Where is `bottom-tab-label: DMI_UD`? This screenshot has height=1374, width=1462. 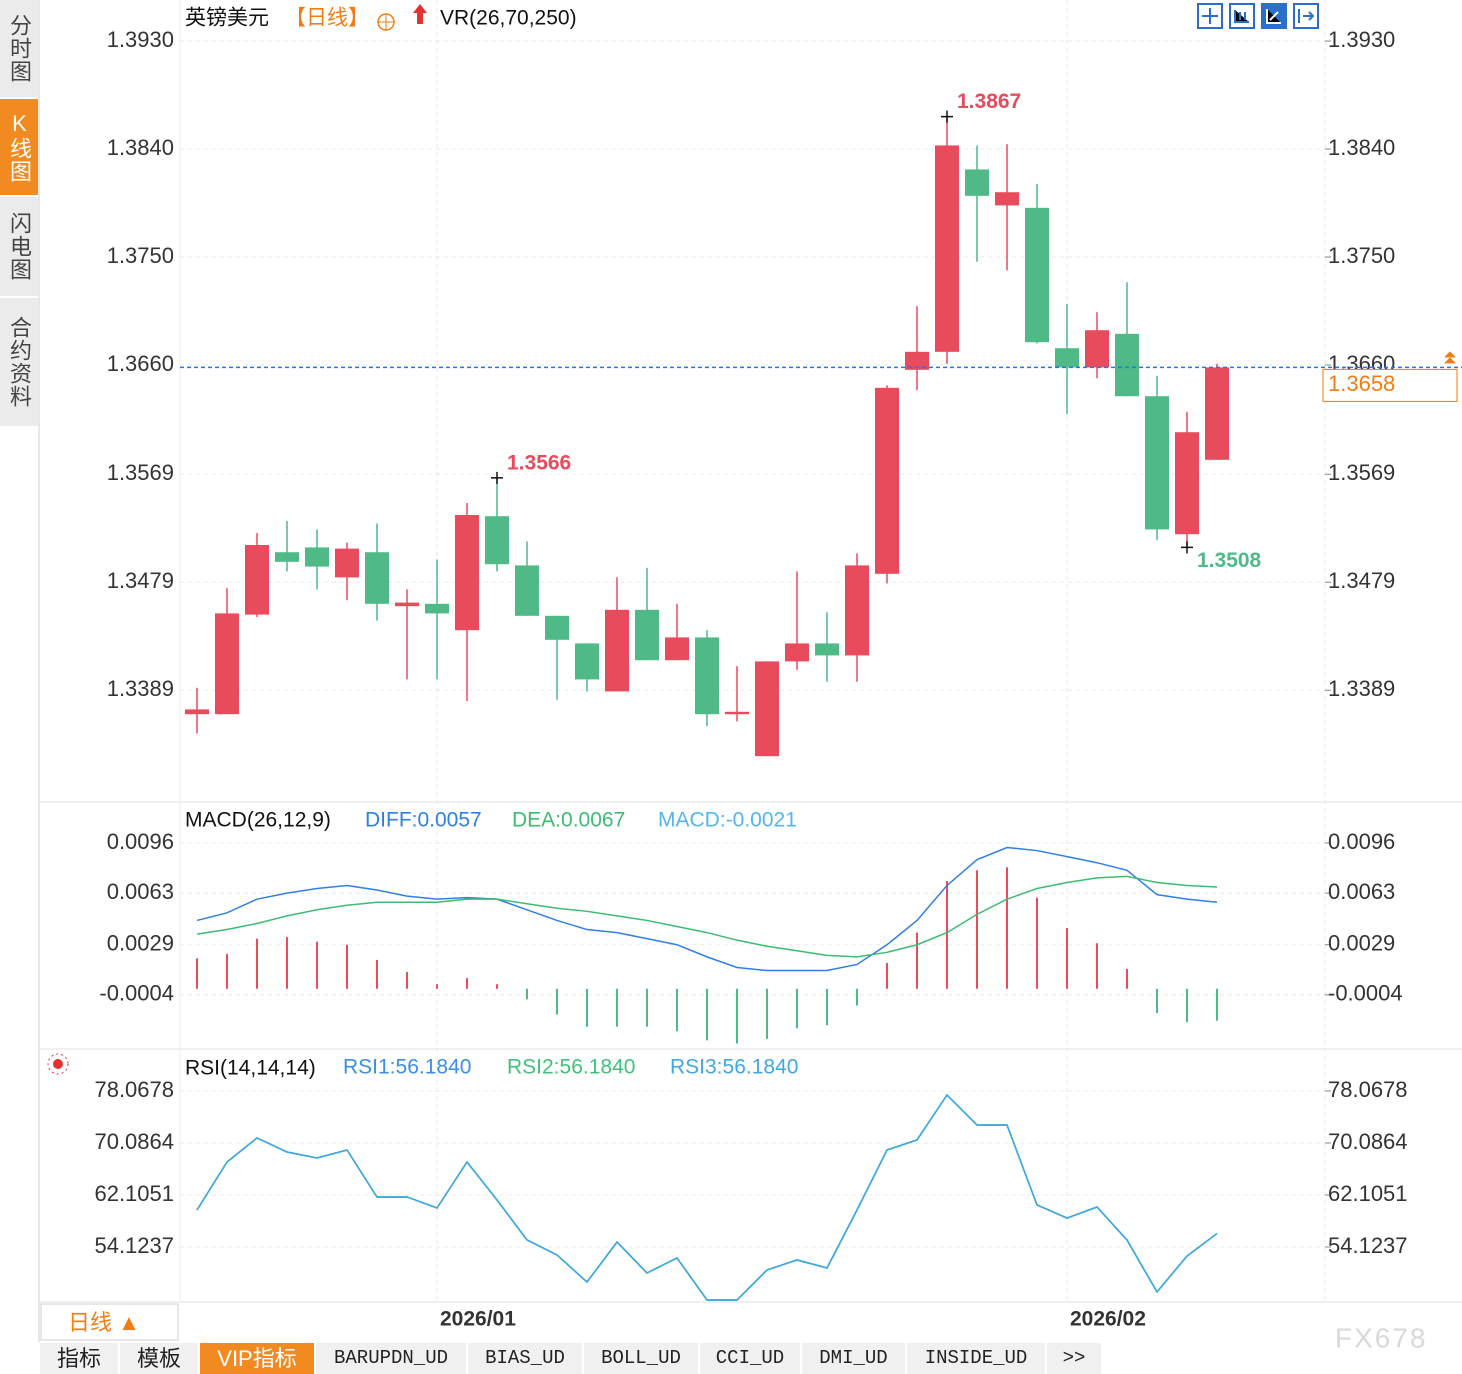
bottom-tab-label: DMI_UD is located at coordinates (853, 1358).